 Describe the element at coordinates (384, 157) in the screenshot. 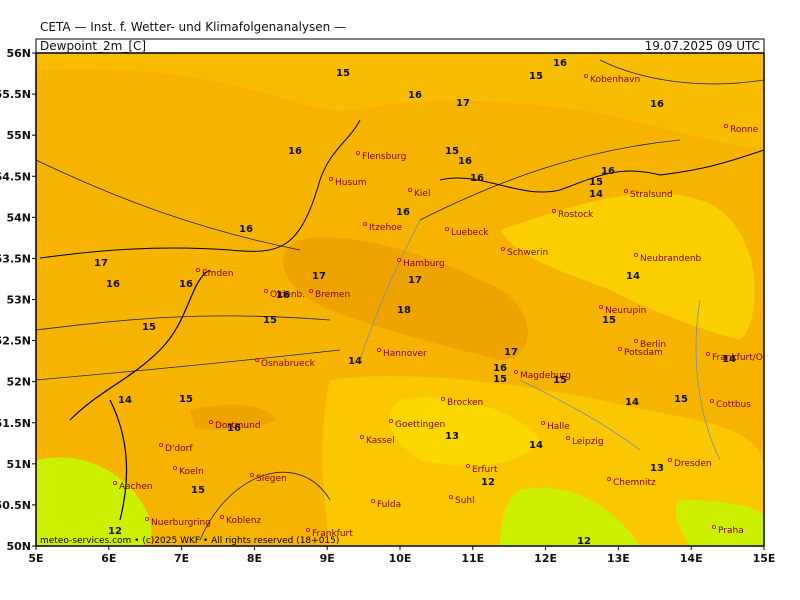

I see `city-label: Flensburg` at that location.